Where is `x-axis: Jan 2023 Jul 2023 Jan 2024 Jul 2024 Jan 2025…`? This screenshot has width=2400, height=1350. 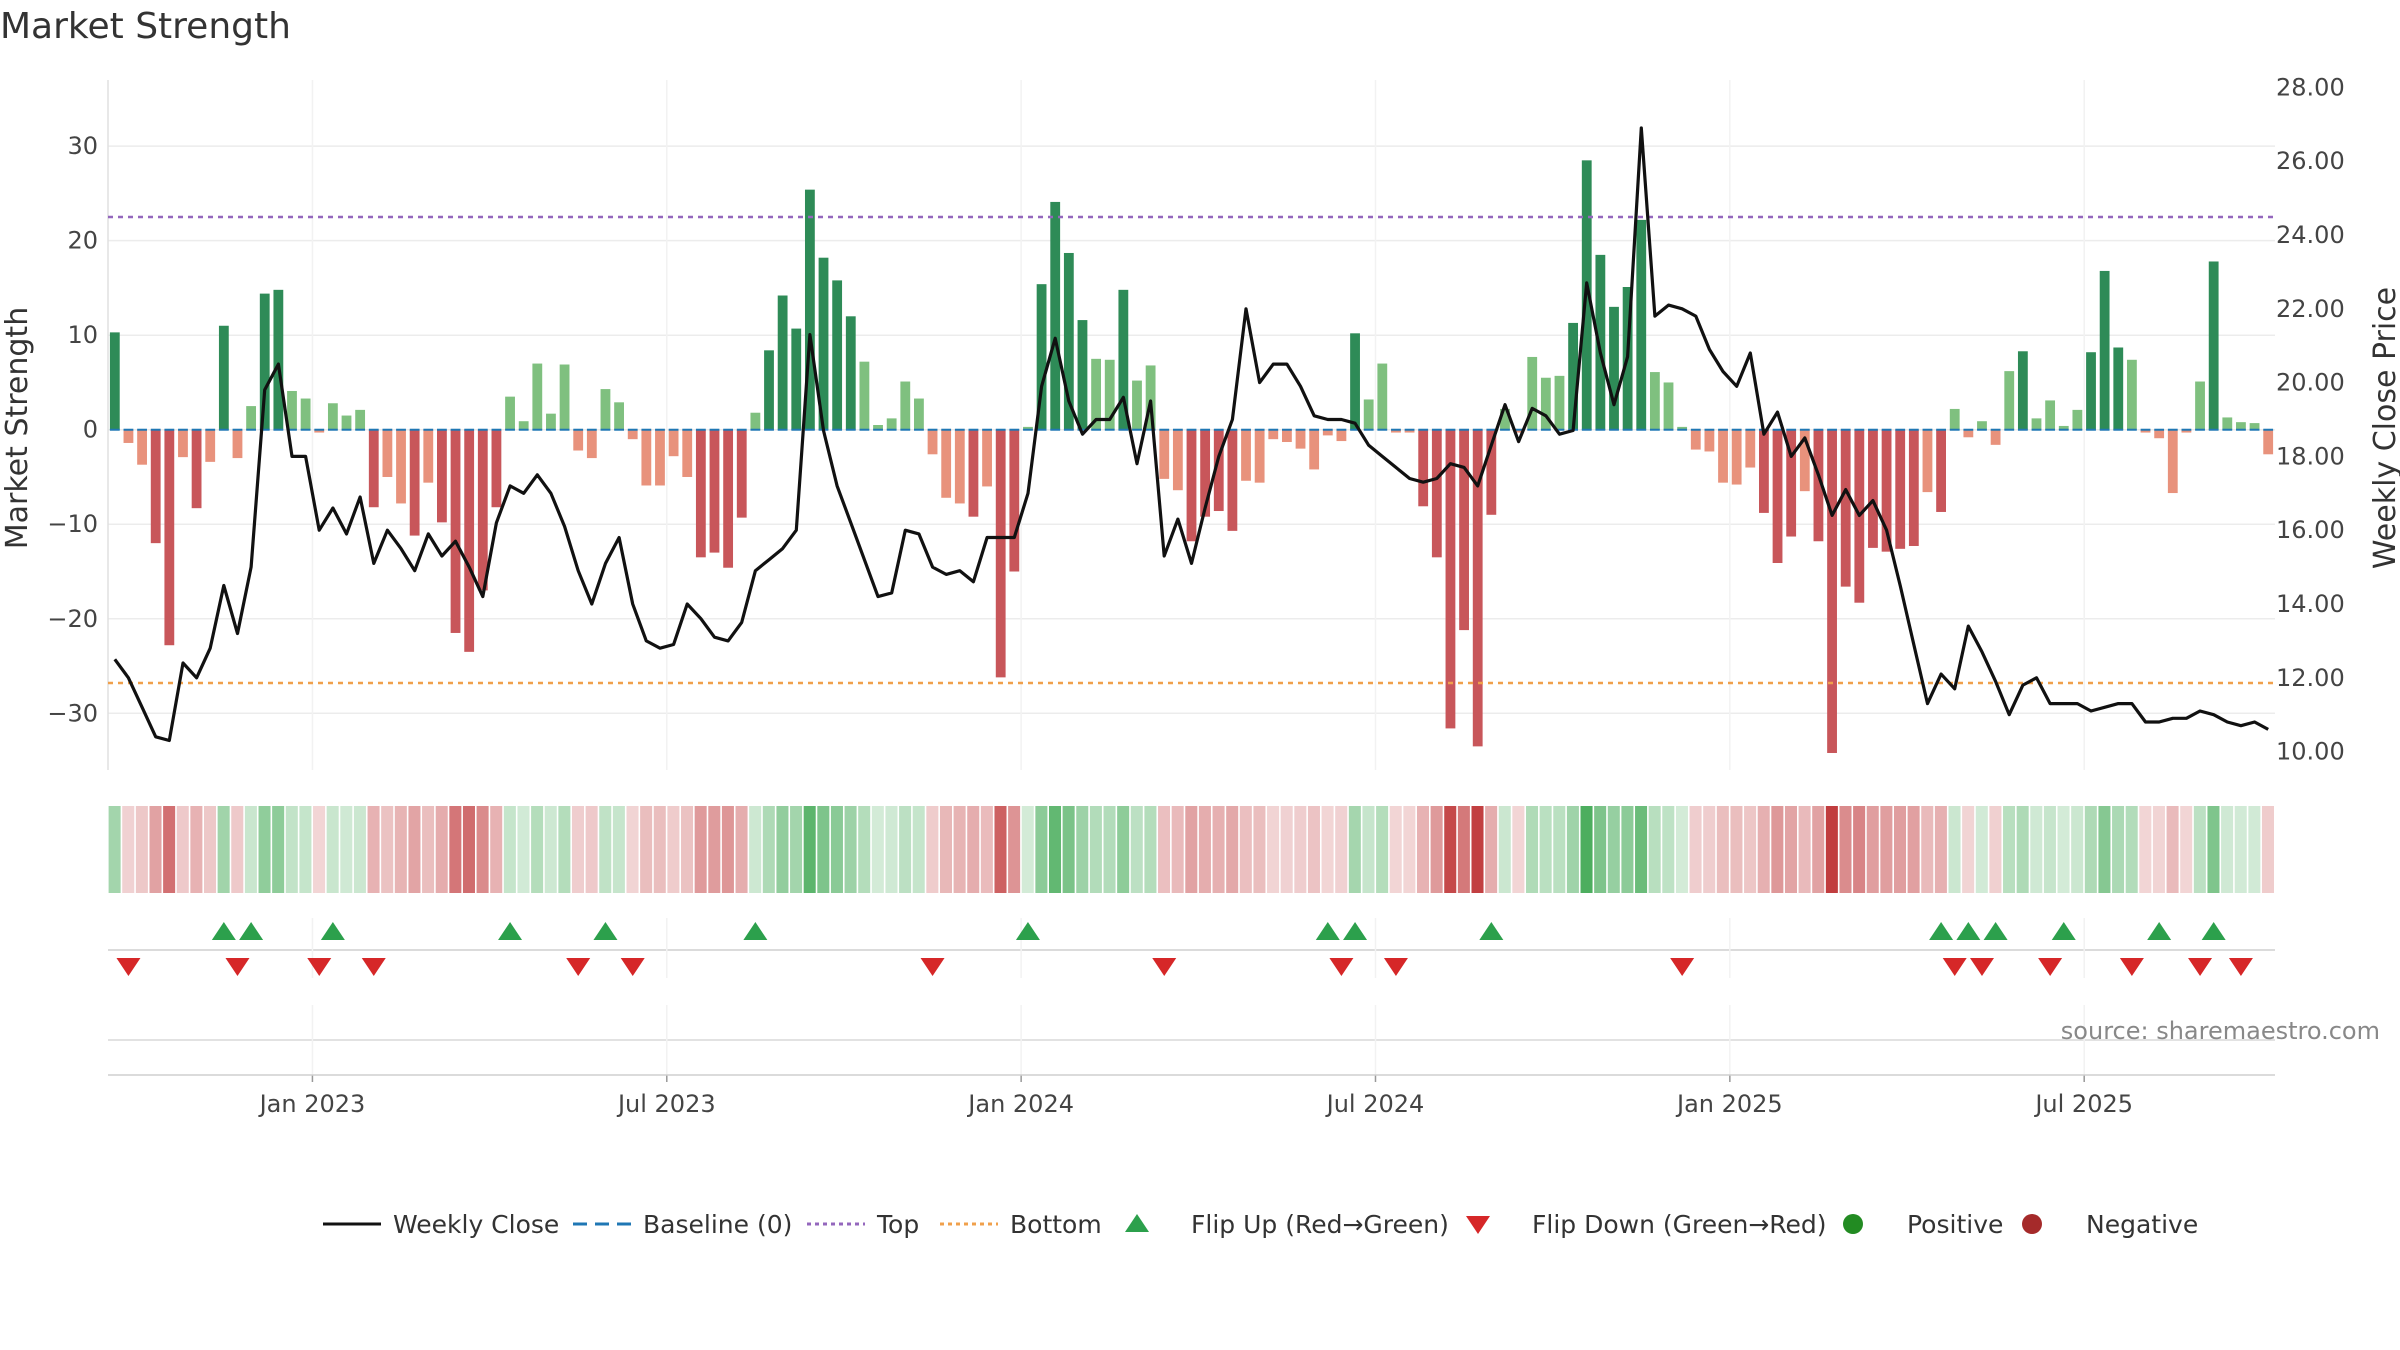
x-axis: Jan 2023 Jul 2023 Jan 2024 Jul 2024 Jan 2025… is located at coordinates (1191, 1061).